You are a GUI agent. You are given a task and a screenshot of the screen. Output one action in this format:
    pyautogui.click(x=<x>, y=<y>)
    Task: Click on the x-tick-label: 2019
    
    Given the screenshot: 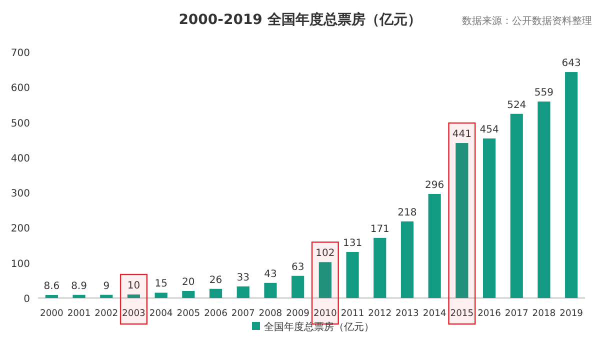 What is the action you would take?
    pyautogui.click(x=572, y=313)
    